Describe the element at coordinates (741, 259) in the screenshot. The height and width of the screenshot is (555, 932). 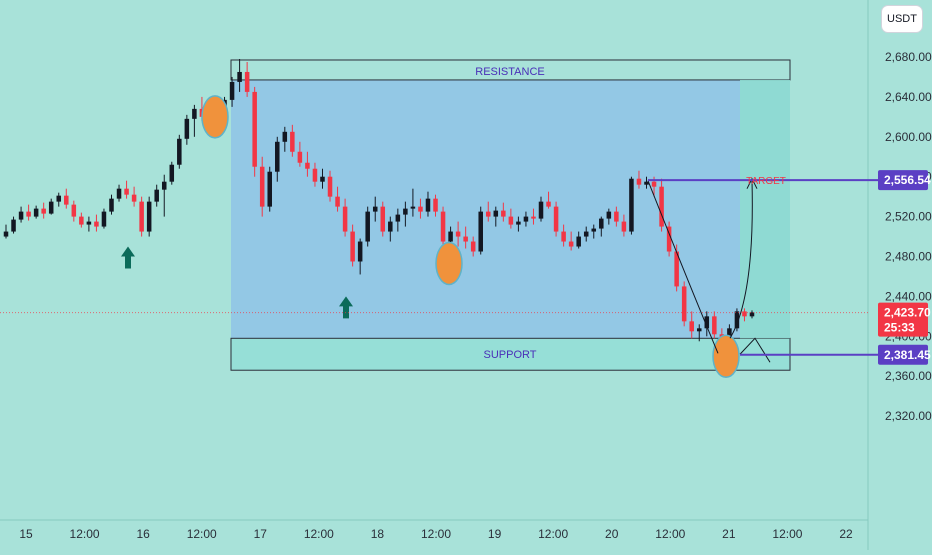
I see `projection-curve` at that location.